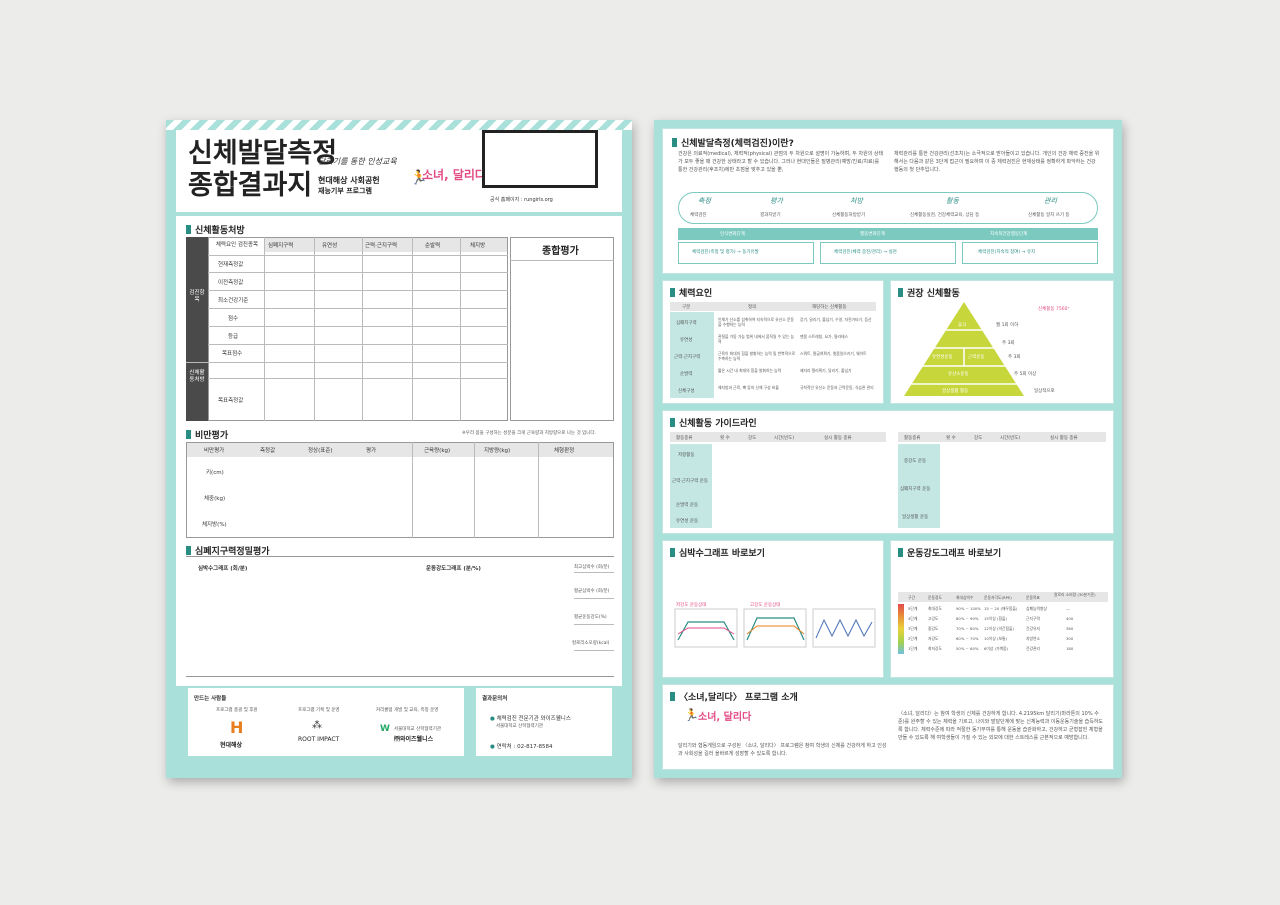 The height and width of the screenshot is (905, 1280). Describe the element at coordinates (231, 745) in the screenshot. I see `maker-name-1: 현대해상` at that location.